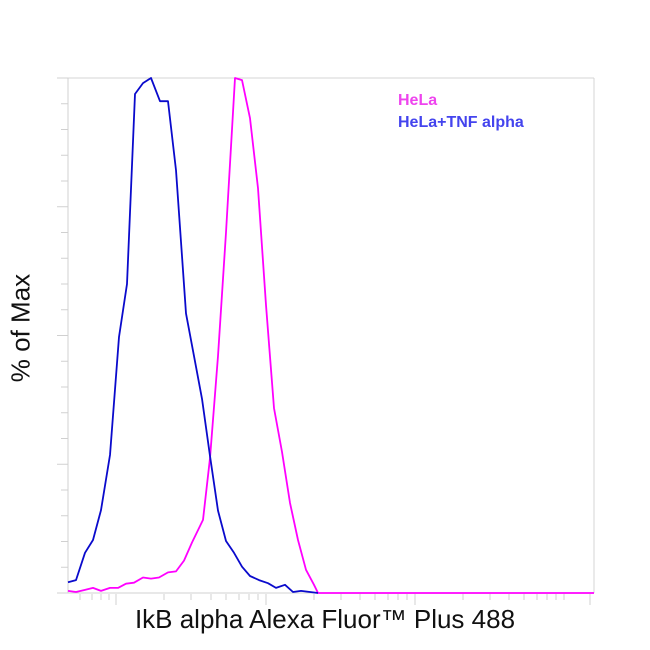  Describe the element at coordinates (325, 619) in the screenshot. I see `x-axis-title: IkB alpha Alexa Fluor™ Plus 488` at that location.